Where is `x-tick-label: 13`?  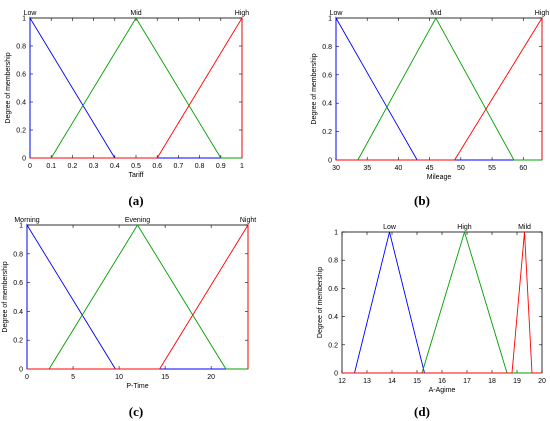 x-tick-label: 13 is located at coordinates (367, 381).